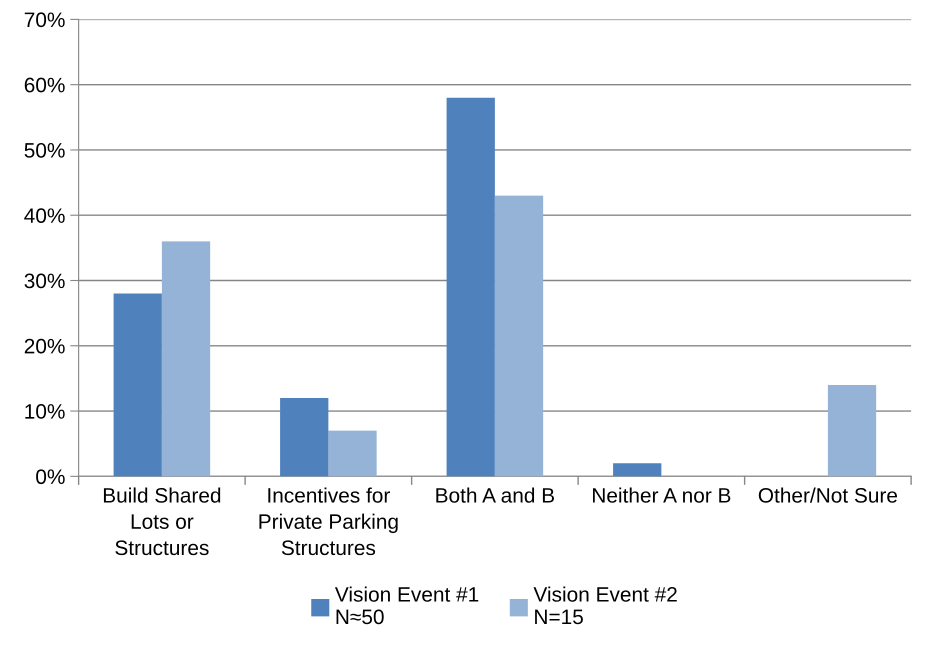 The image size is (925, 669). I want to click on x-tick-label: Neither A nor B, so click(661, 495).